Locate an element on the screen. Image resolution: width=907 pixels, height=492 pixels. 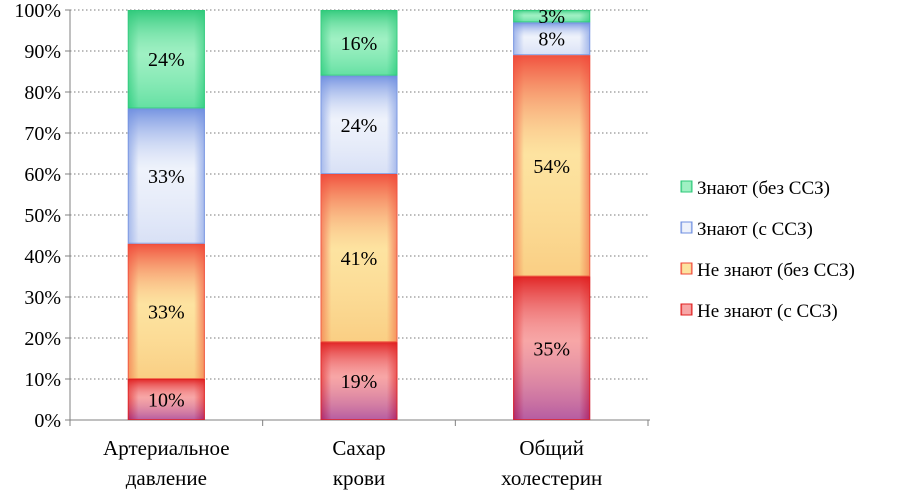
y-tick-label: 40% is located at coordinates (42, 257).